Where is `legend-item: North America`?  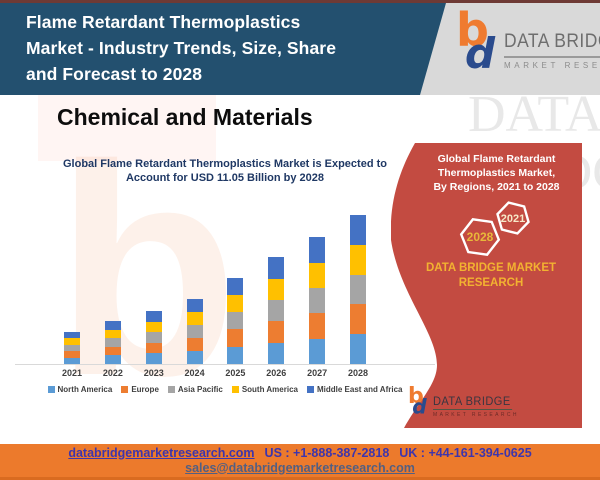
legend-item: North America is located at coordinates (80, 389).